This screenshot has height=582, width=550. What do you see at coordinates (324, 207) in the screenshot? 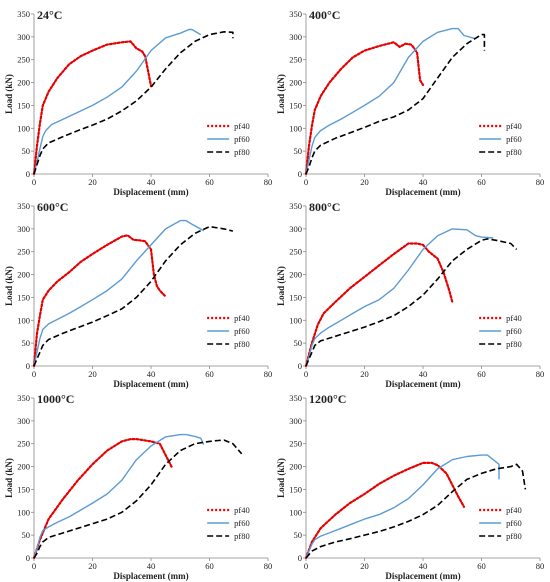
I see `panel-title: 800°C` at bounding box center [324, 207].